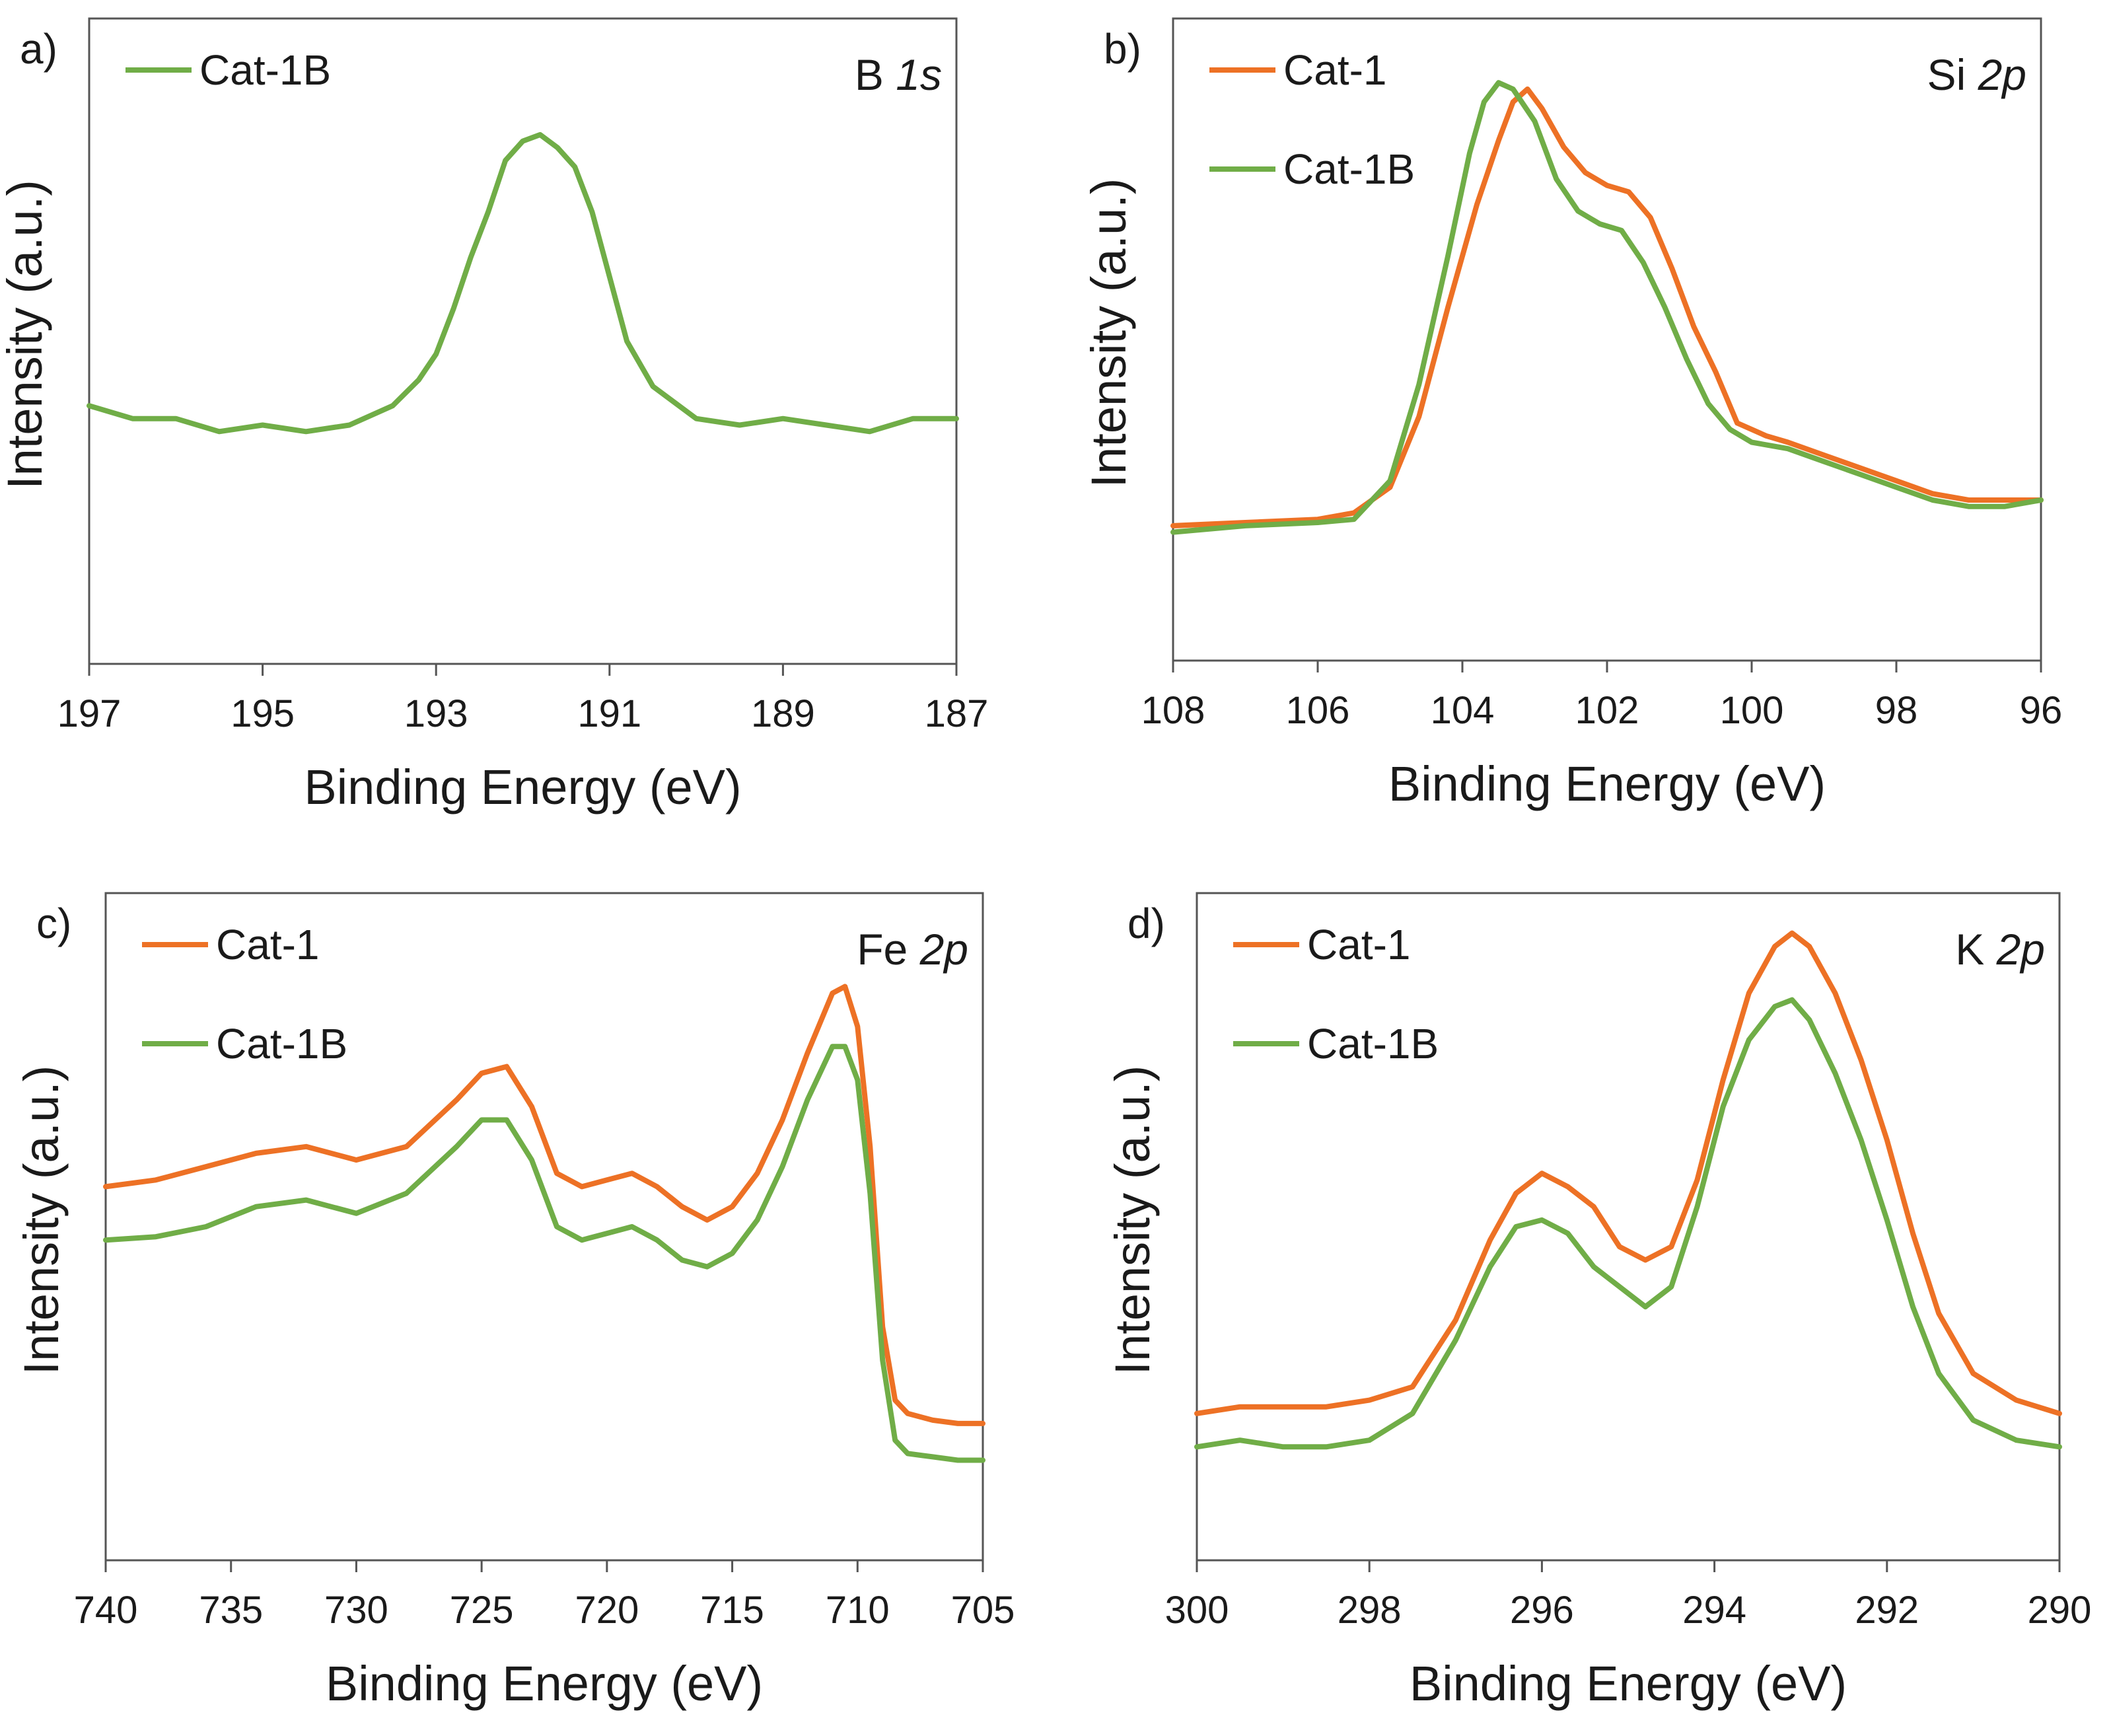 This screenshot has height=1736, width=2111. What do you see at coordinates (607, 1610) in the screenshot?
I see `x-tick-label: 720` at bounding box center [607, 1610].